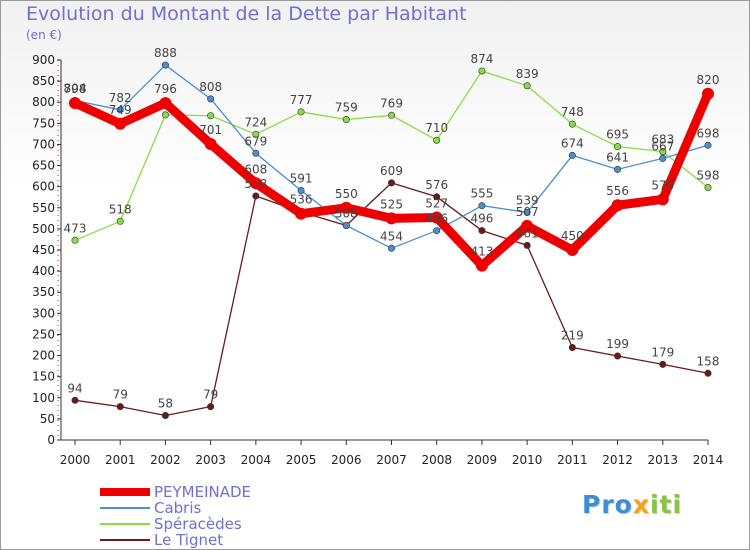 This screenshot has width=750, height=550. I want to click on data-label: 782, so click(120, 98).